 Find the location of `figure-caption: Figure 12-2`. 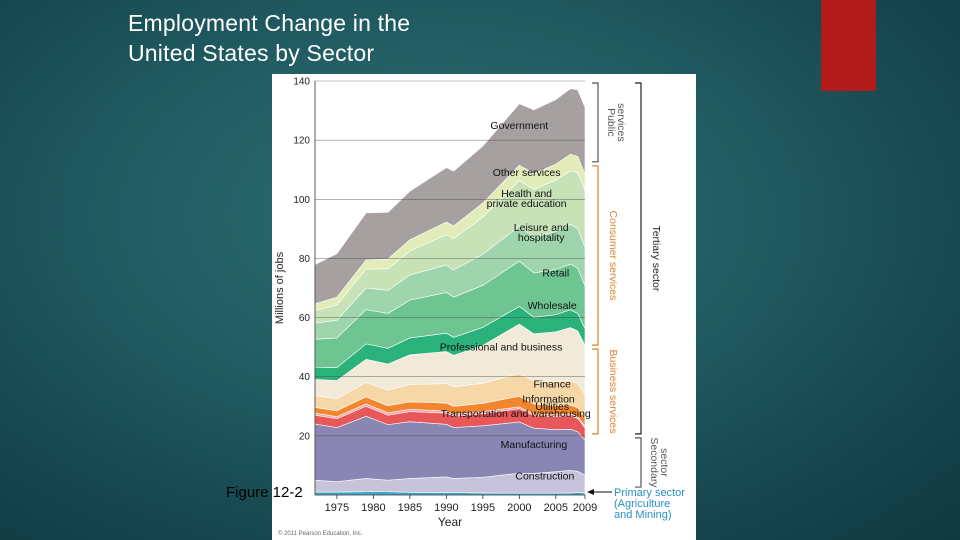

figure-caption: Figure 12-2 is located at coordinates (264, 492).